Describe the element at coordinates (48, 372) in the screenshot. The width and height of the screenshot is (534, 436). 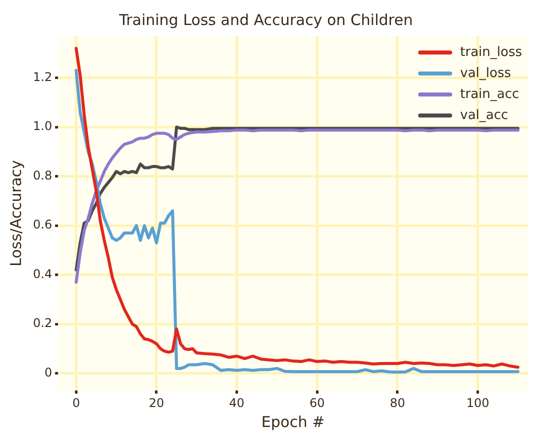
I see `y-tick-label: 0` at that location.